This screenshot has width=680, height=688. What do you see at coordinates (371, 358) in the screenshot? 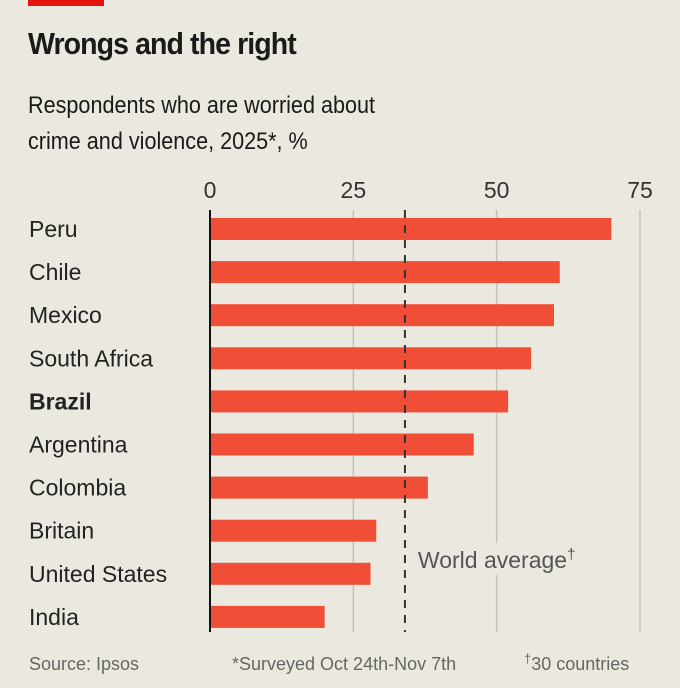
I see `bar-south-africa` at bounding box center [371, 358].